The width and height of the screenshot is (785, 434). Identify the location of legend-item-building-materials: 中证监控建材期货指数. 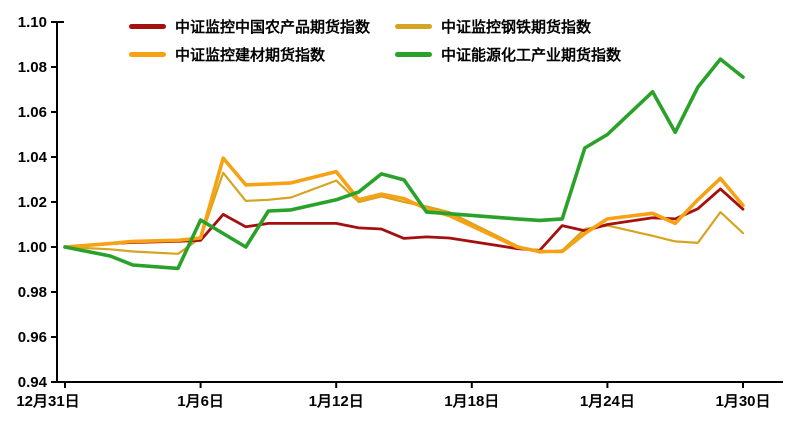
(262, 54).